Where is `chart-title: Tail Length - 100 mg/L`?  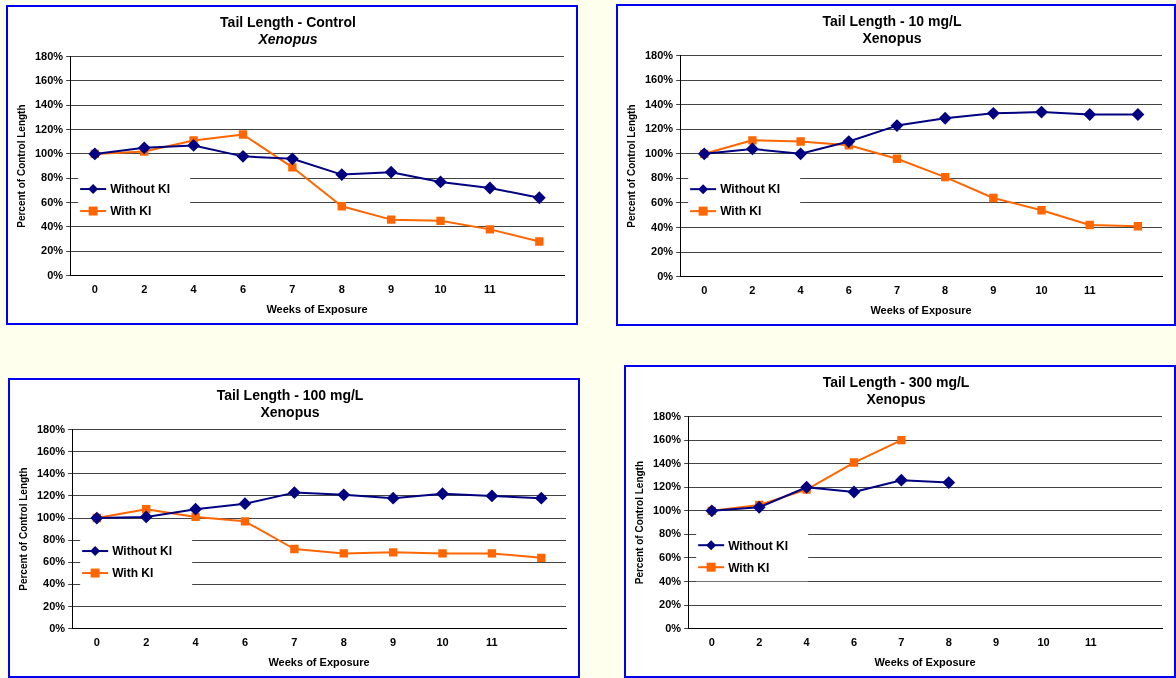
chart-title: Tail Length - 100 mg/L is located at coordinates (290, 395).